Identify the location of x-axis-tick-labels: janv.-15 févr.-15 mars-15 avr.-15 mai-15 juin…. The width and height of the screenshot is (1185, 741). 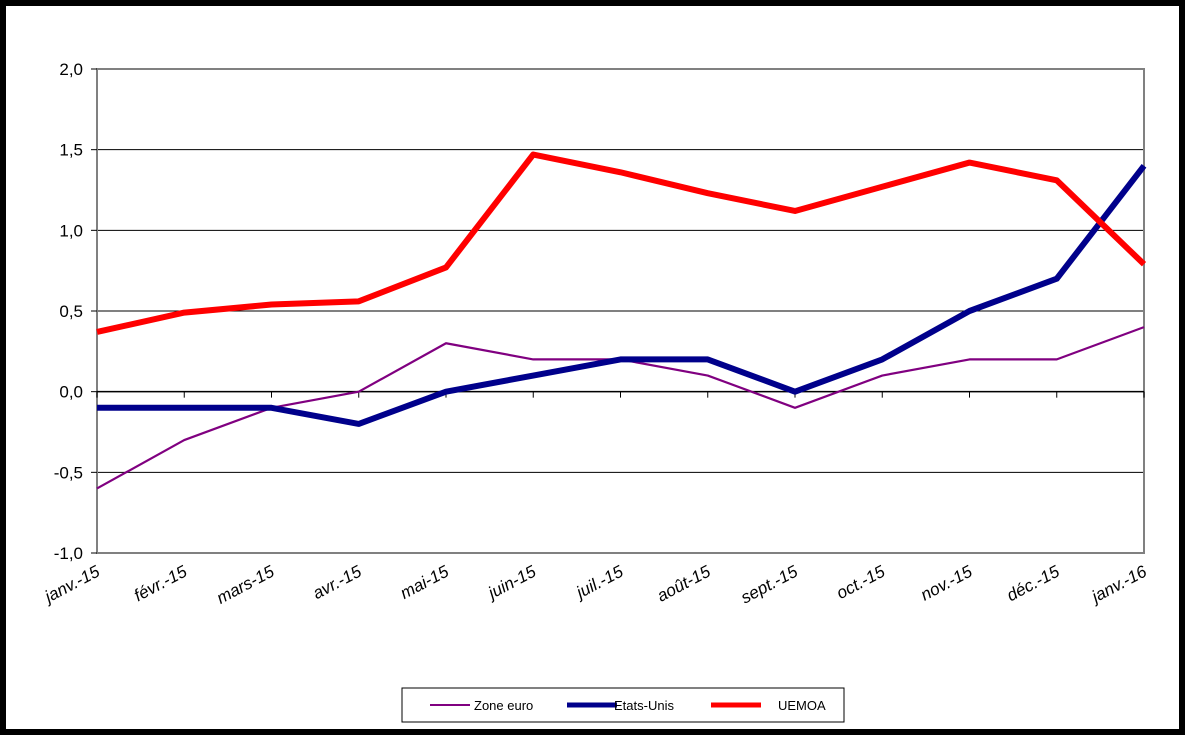
(595, 584).